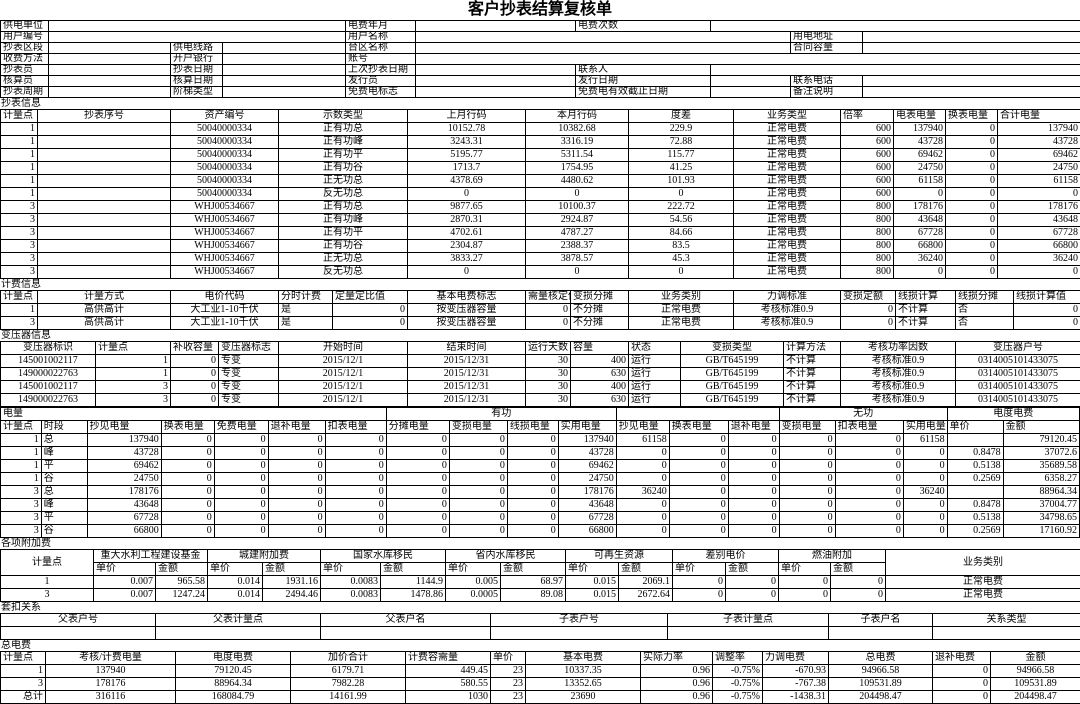 This screenshot has height=704, width=1080. I want to click on cell: 13352.65, so click(583, 684).